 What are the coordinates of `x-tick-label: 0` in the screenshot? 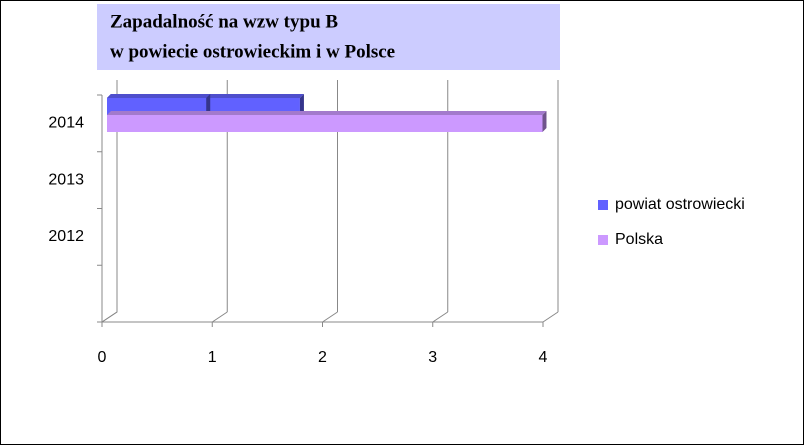 It's located at (102, 357).